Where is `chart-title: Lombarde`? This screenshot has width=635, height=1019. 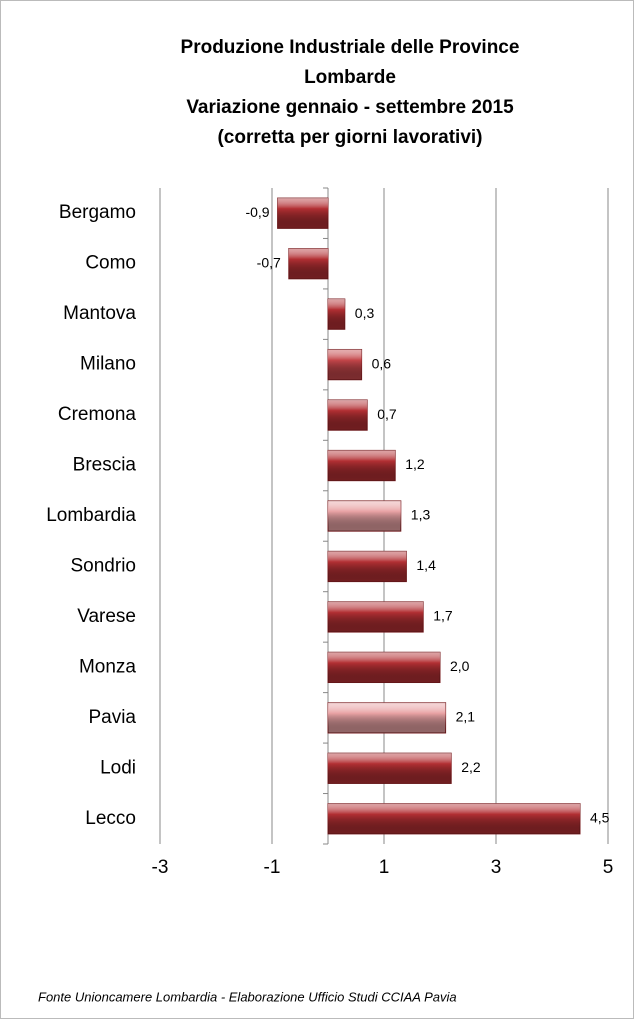 chart-title: Lombarde is located at coordinates (350, 77).